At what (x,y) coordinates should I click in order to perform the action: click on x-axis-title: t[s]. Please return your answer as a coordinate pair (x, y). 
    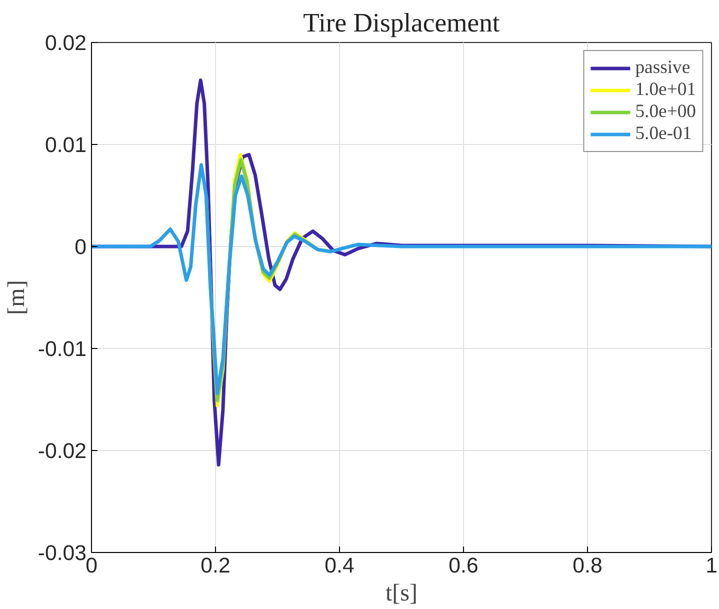
    Looking at the image, I should click on (402, 593).